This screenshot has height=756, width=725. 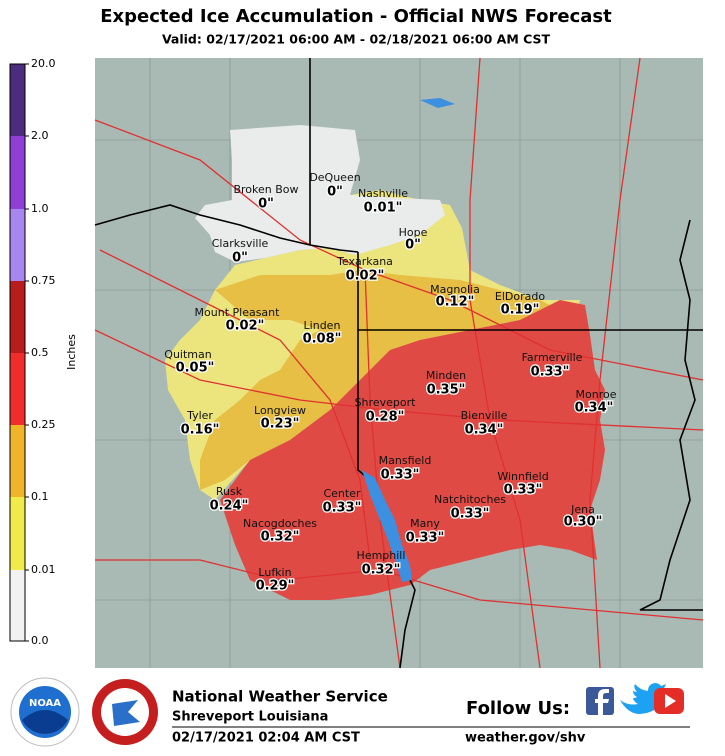 What do you see at coordinates (43, 63) in the screenshot?
I see `legend-tick-label: 20.0` at bounding box center [43, 63].